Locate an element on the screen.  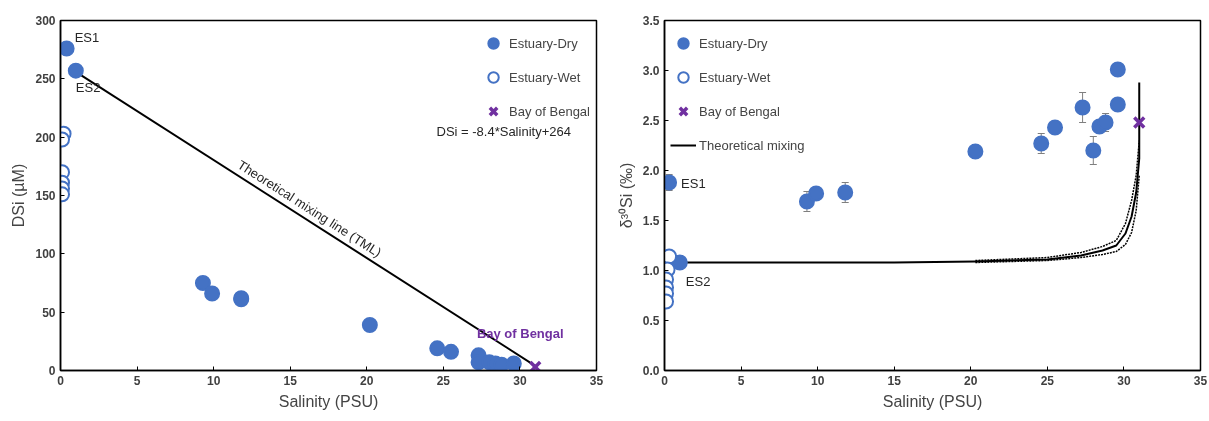
y-tick-label: 2.0 is located at coordinates (651, 171).